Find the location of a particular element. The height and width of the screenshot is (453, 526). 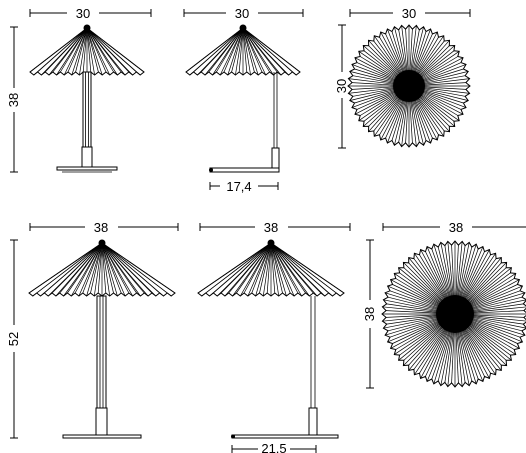

large-front-width-label: 38 is located at coordinates (101, 227).